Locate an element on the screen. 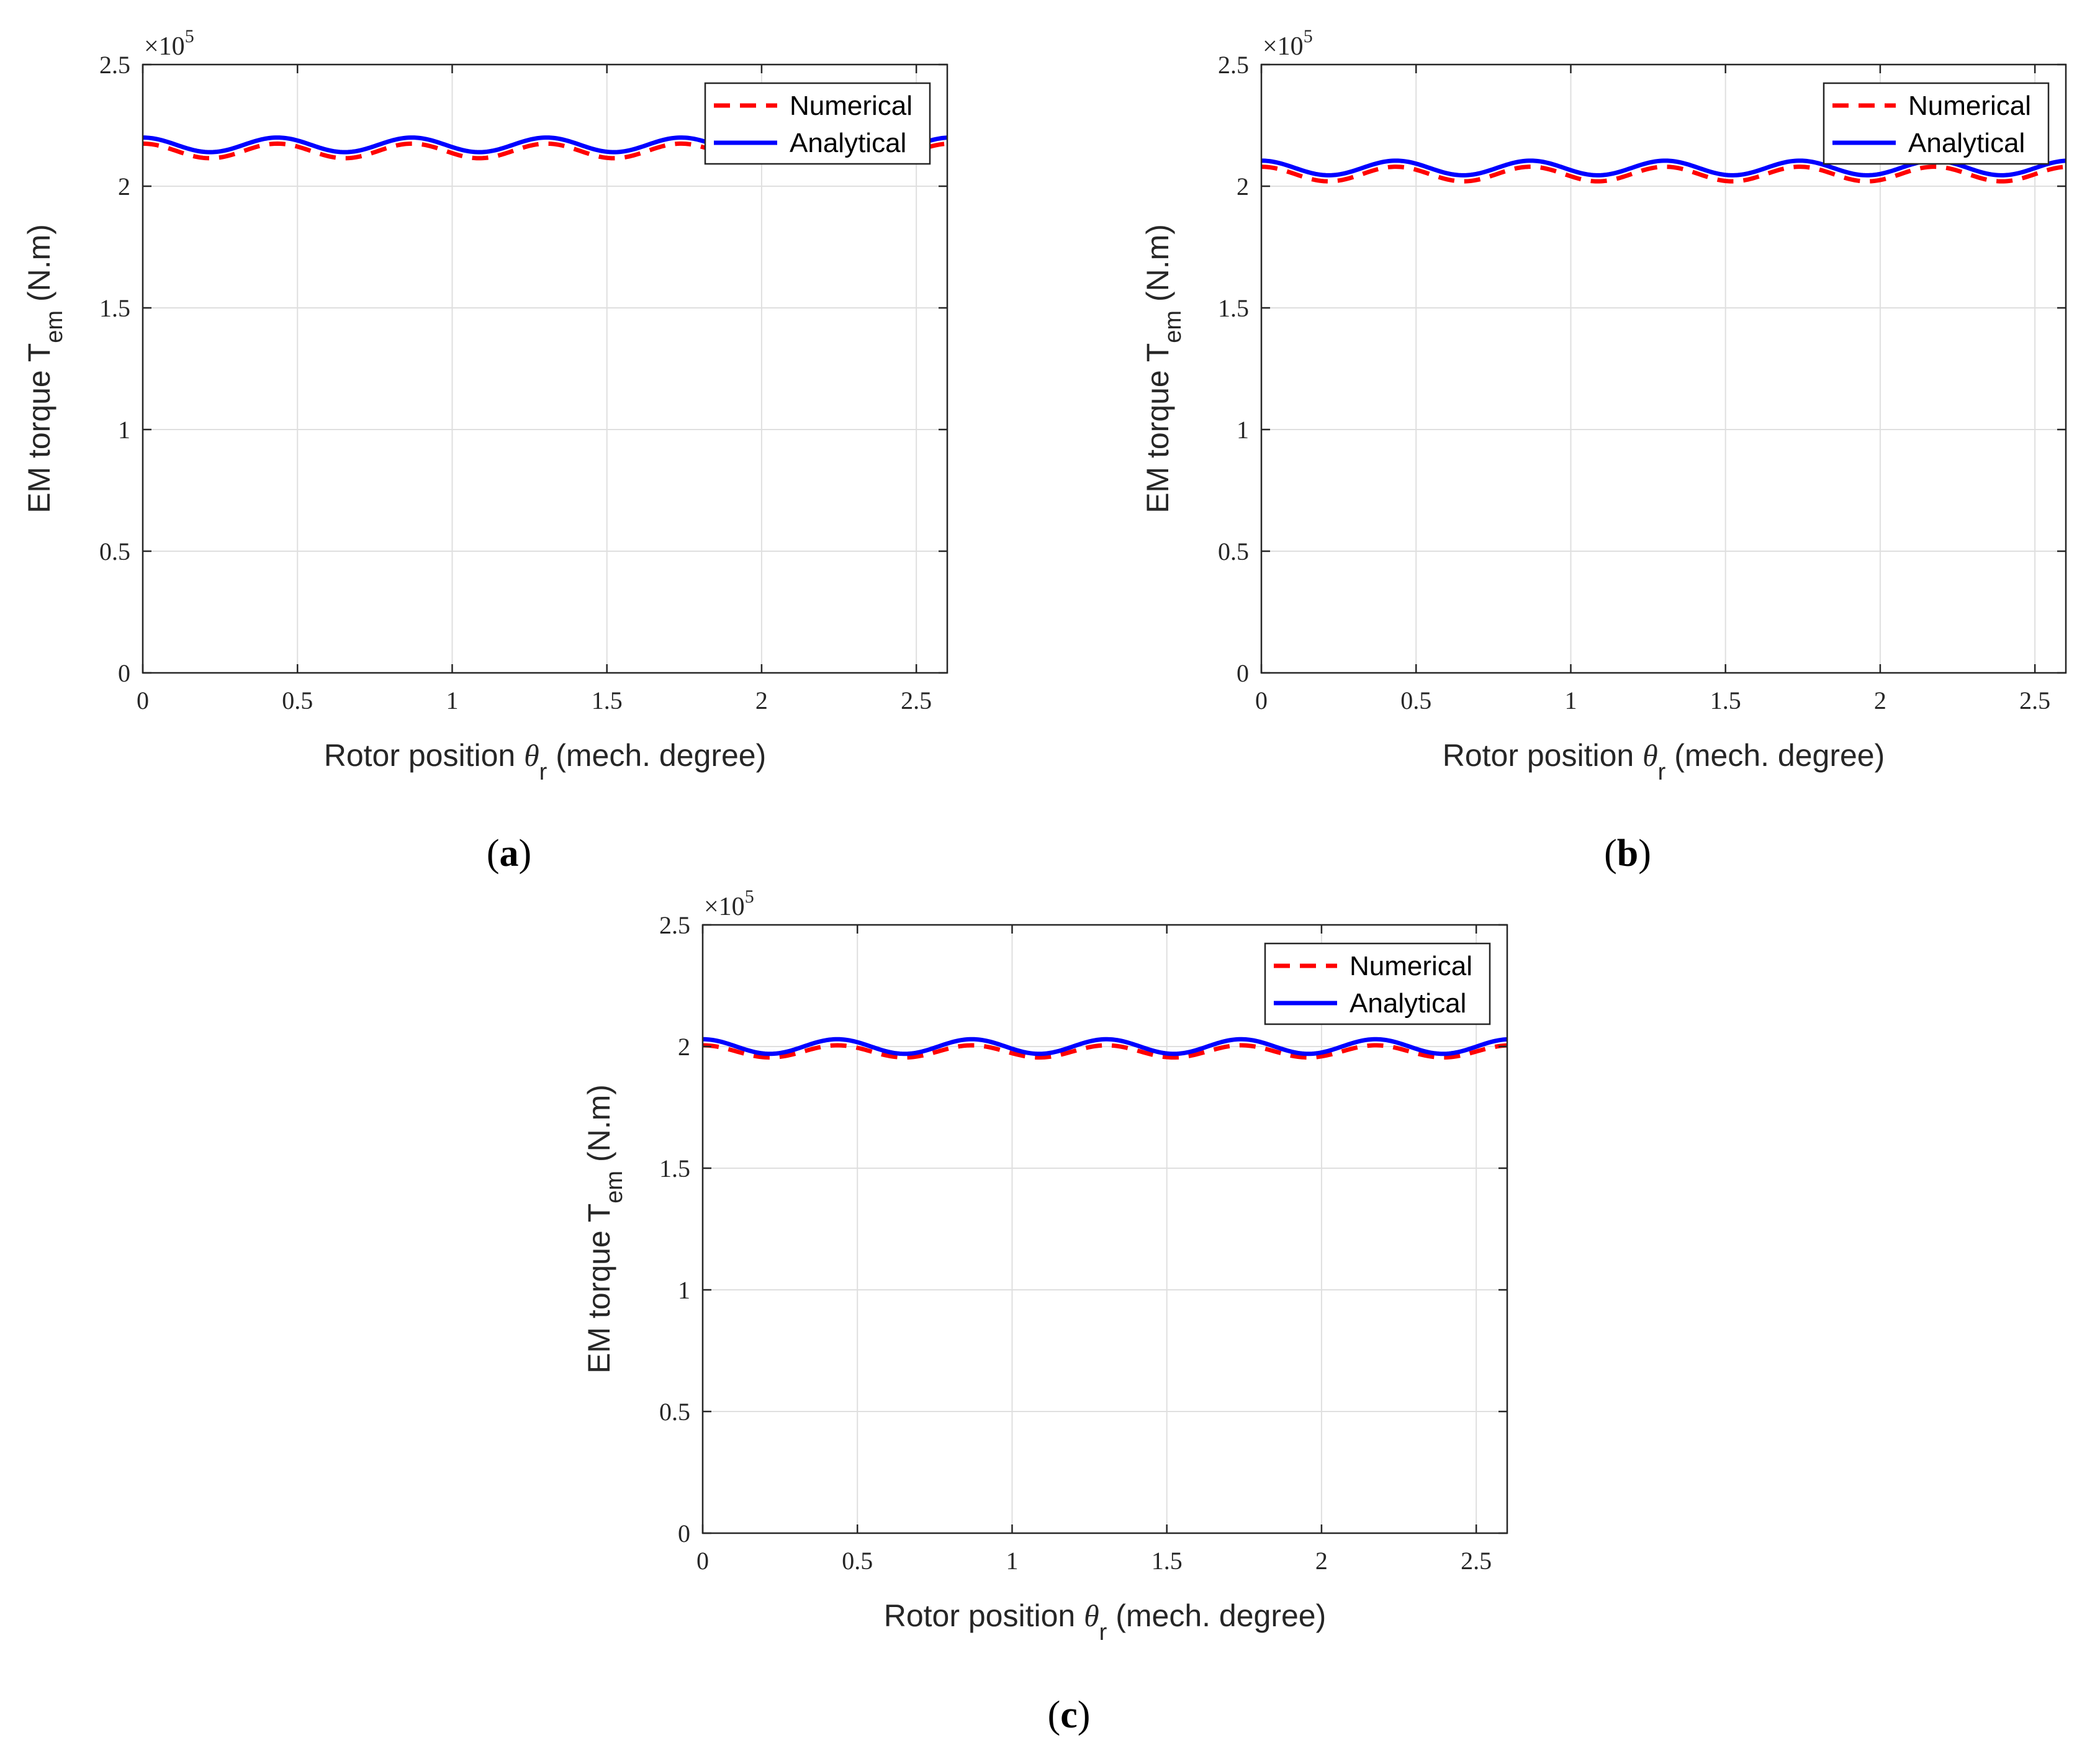 The height and width of the screenshot is (1738, 2100). panel-label-letter: c is located at coordinates (1069, 1715).